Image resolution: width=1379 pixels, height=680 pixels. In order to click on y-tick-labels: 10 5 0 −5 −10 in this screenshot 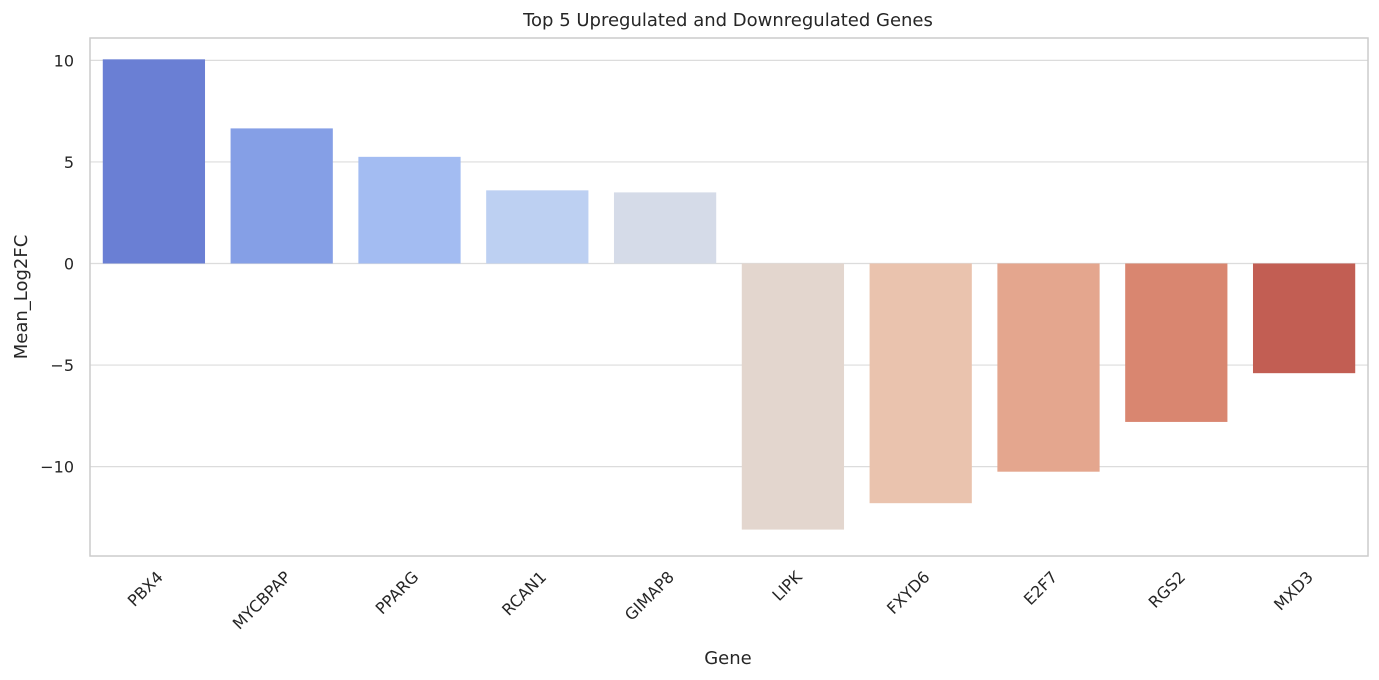, I will do `click(57, 263)`.